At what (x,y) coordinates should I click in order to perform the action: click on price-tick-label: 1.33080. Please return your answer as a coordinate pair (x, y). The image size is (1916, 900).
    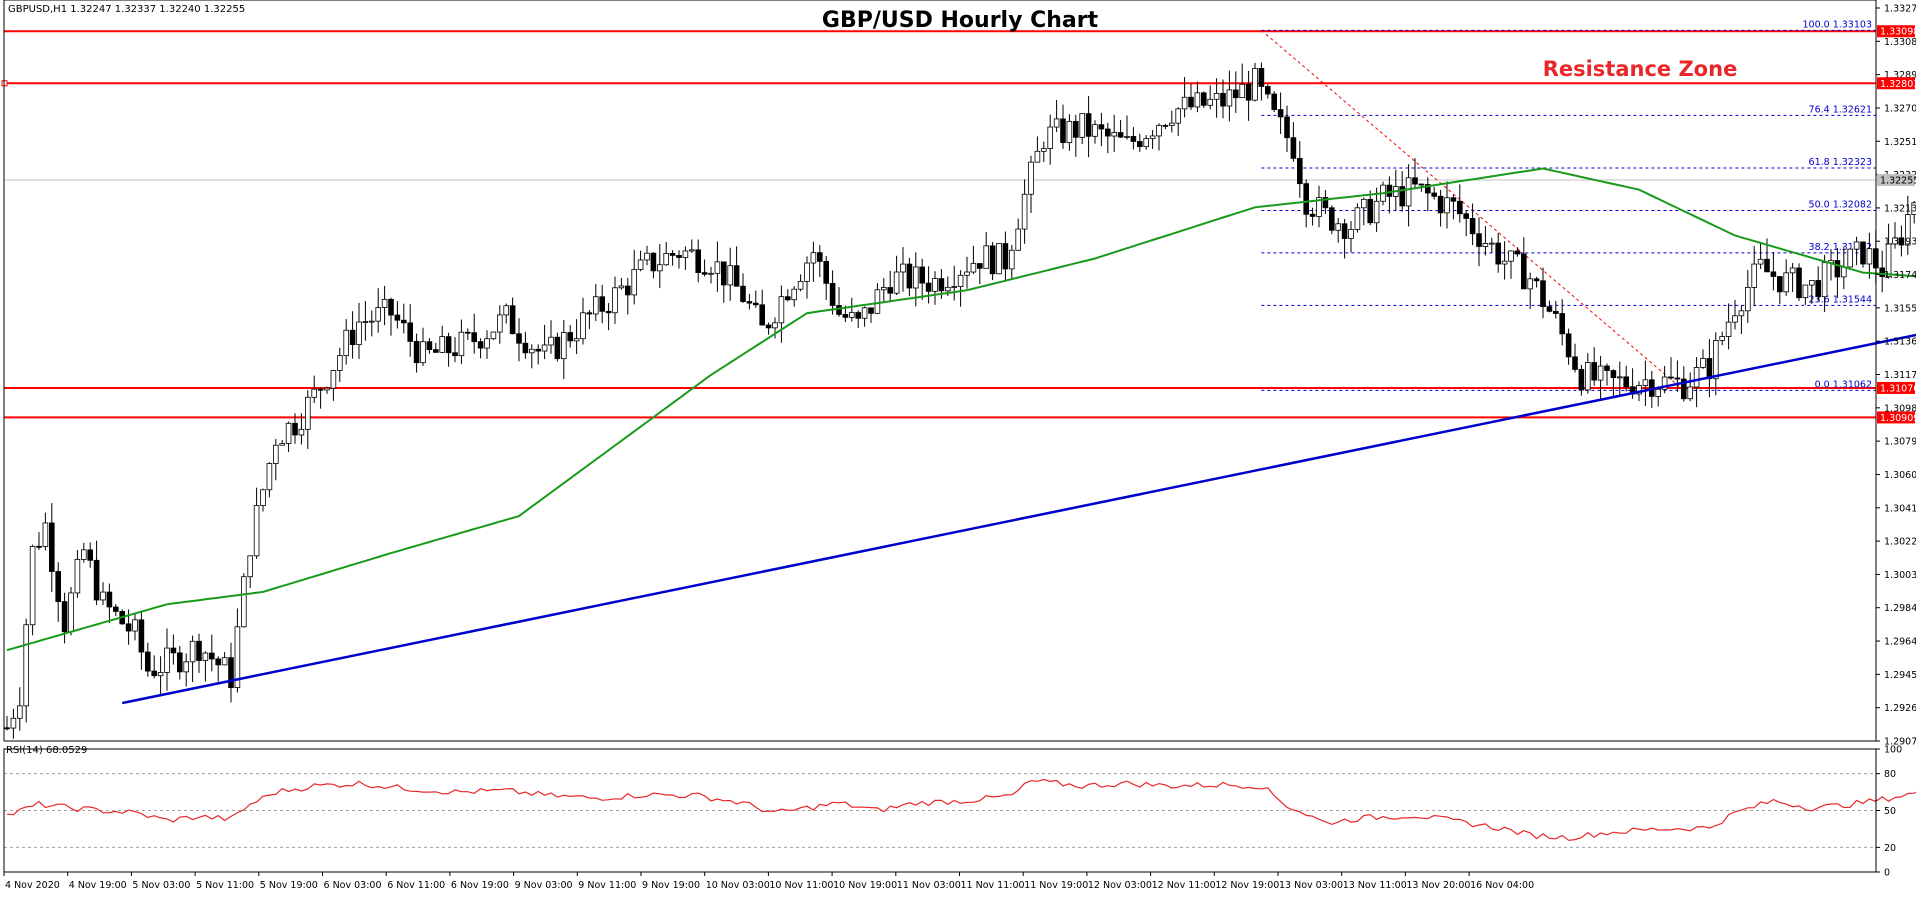
    Looking at the image, I should click on (1900, 42).